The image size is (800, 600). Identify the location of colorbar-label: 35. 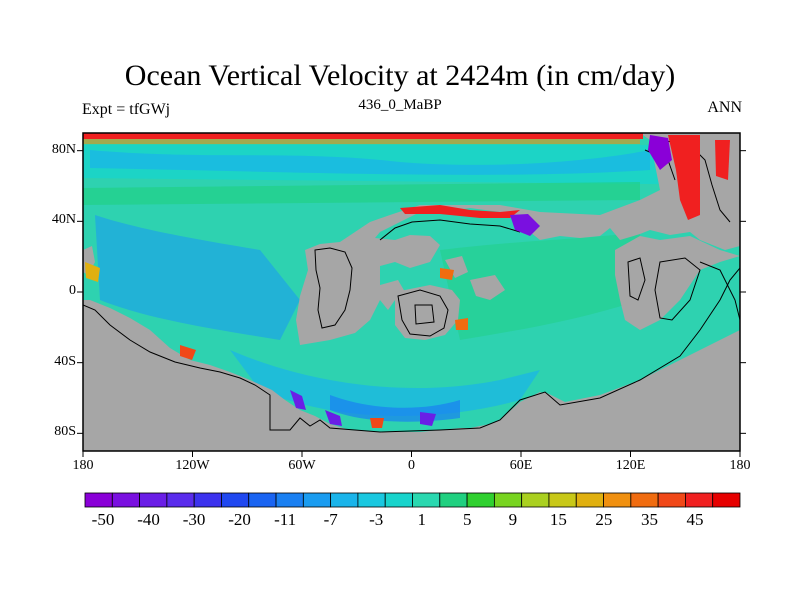
(649, 519).